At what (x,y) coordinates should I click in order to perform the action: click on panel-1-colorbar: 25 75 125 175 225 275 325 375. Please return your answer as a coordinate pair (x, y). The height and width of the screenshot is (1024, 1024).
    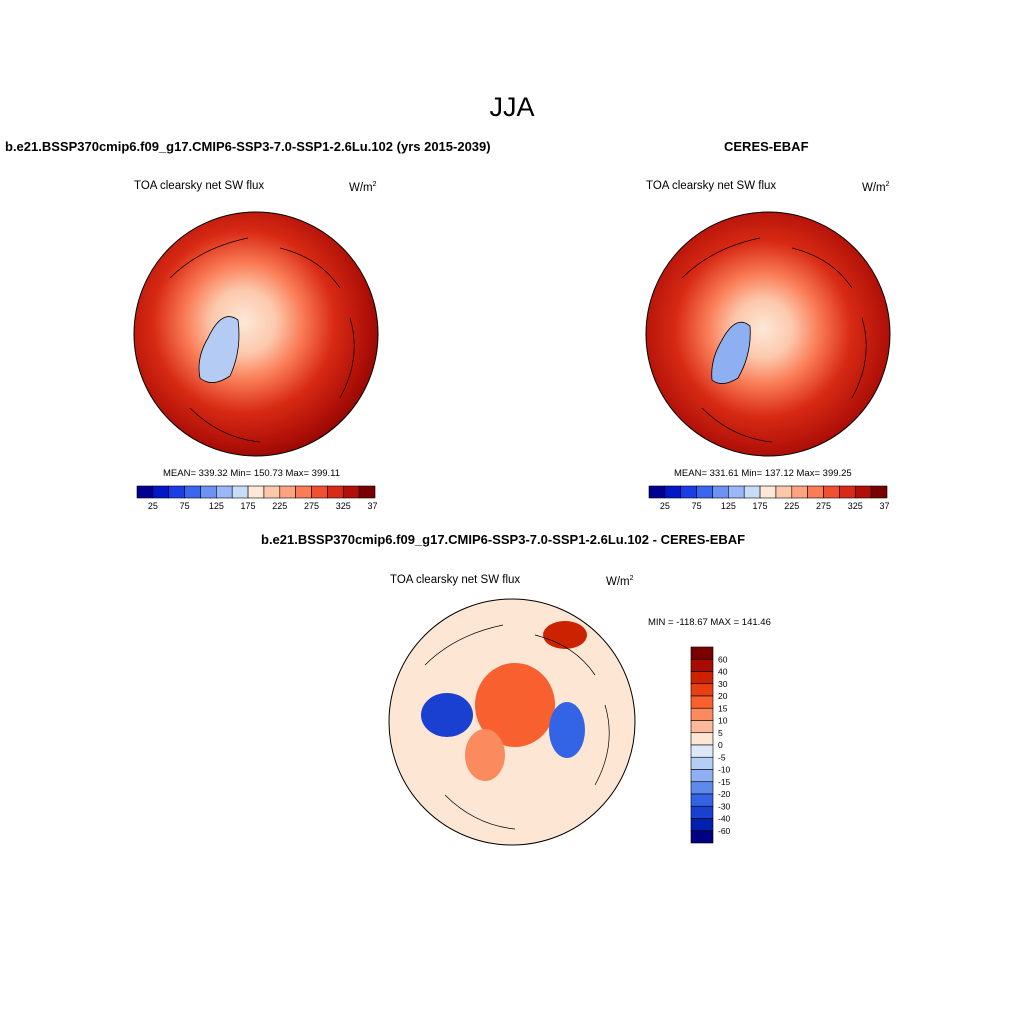
    Looking at the image, I should click on (257, 498).